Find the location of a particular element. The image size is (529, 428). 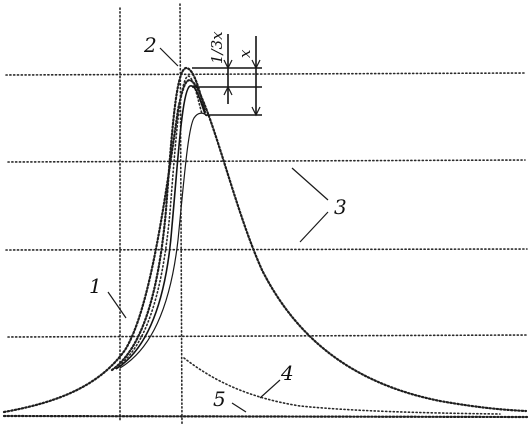

gridline-h4 is located at coordinates (267, 336).